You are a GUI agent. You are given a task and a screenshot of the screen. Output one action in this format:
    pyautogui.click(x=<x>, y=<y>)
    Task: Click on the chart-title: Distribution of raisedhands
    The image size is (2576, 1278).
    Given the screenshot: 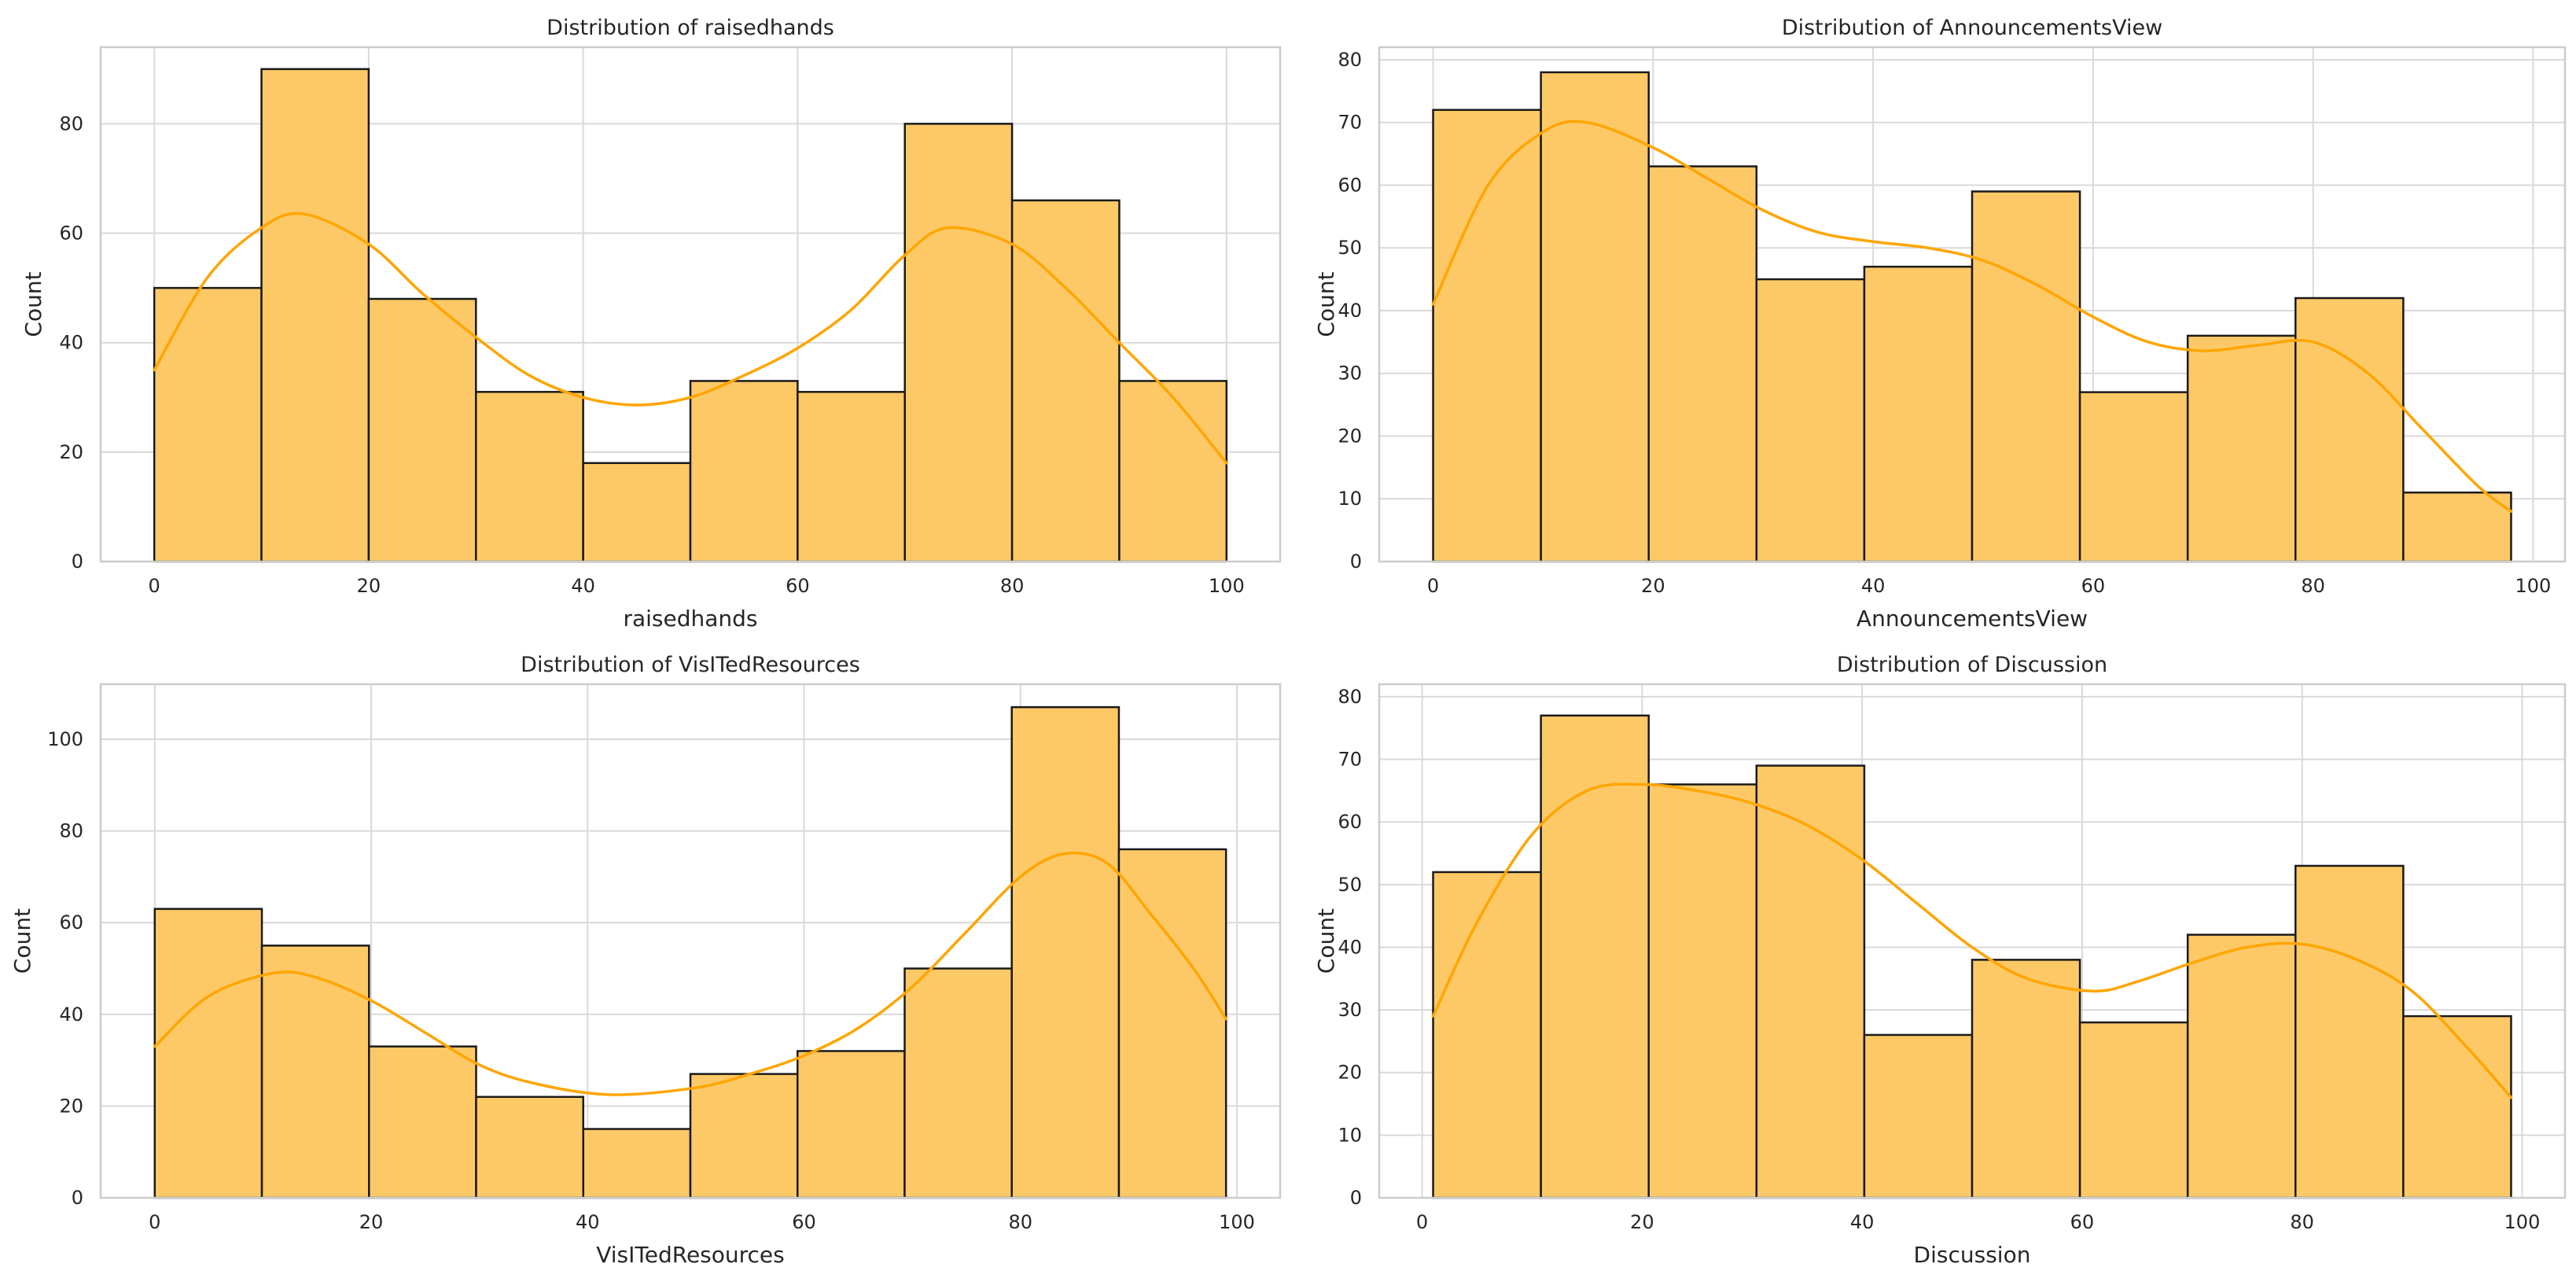 What is the action you would take?
    pyautogui.click(x=690, y=28)
    